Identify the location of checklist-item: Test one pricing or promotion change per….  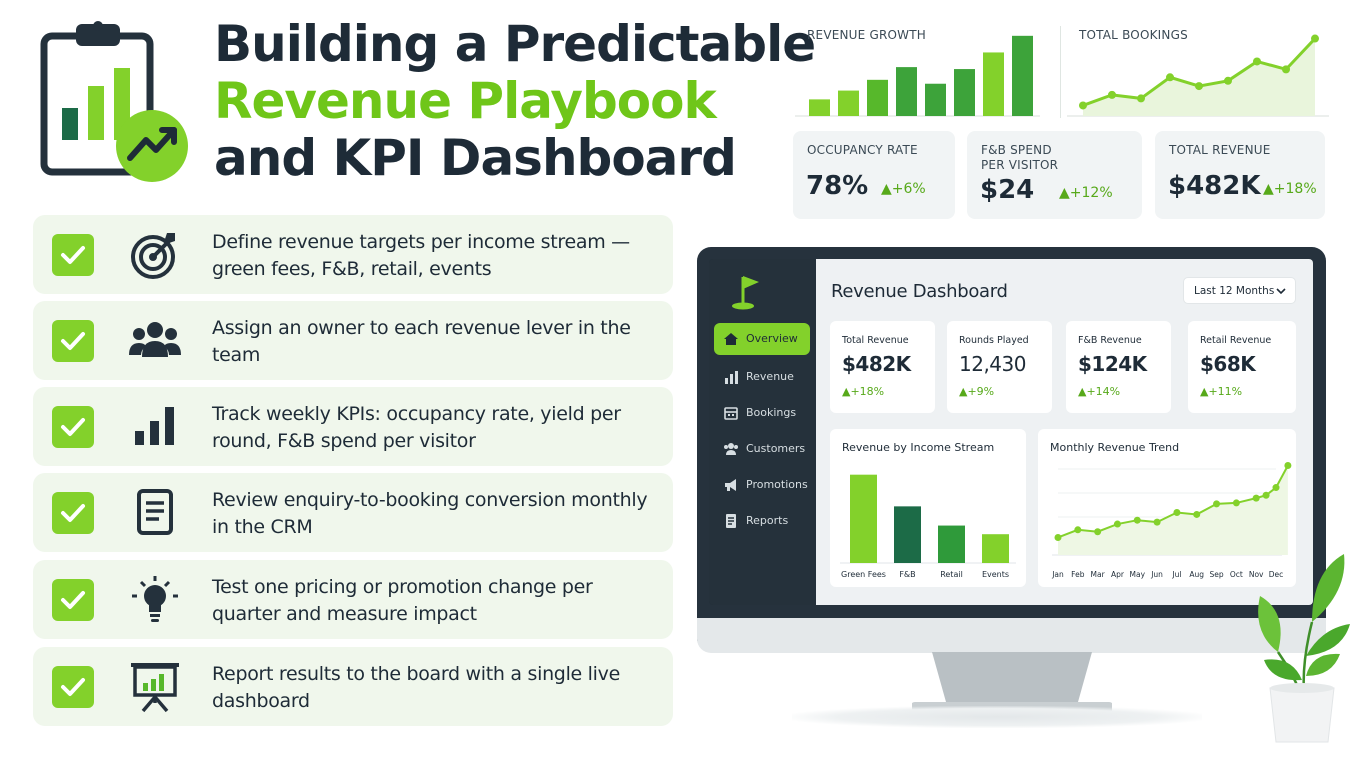
(353, 599).